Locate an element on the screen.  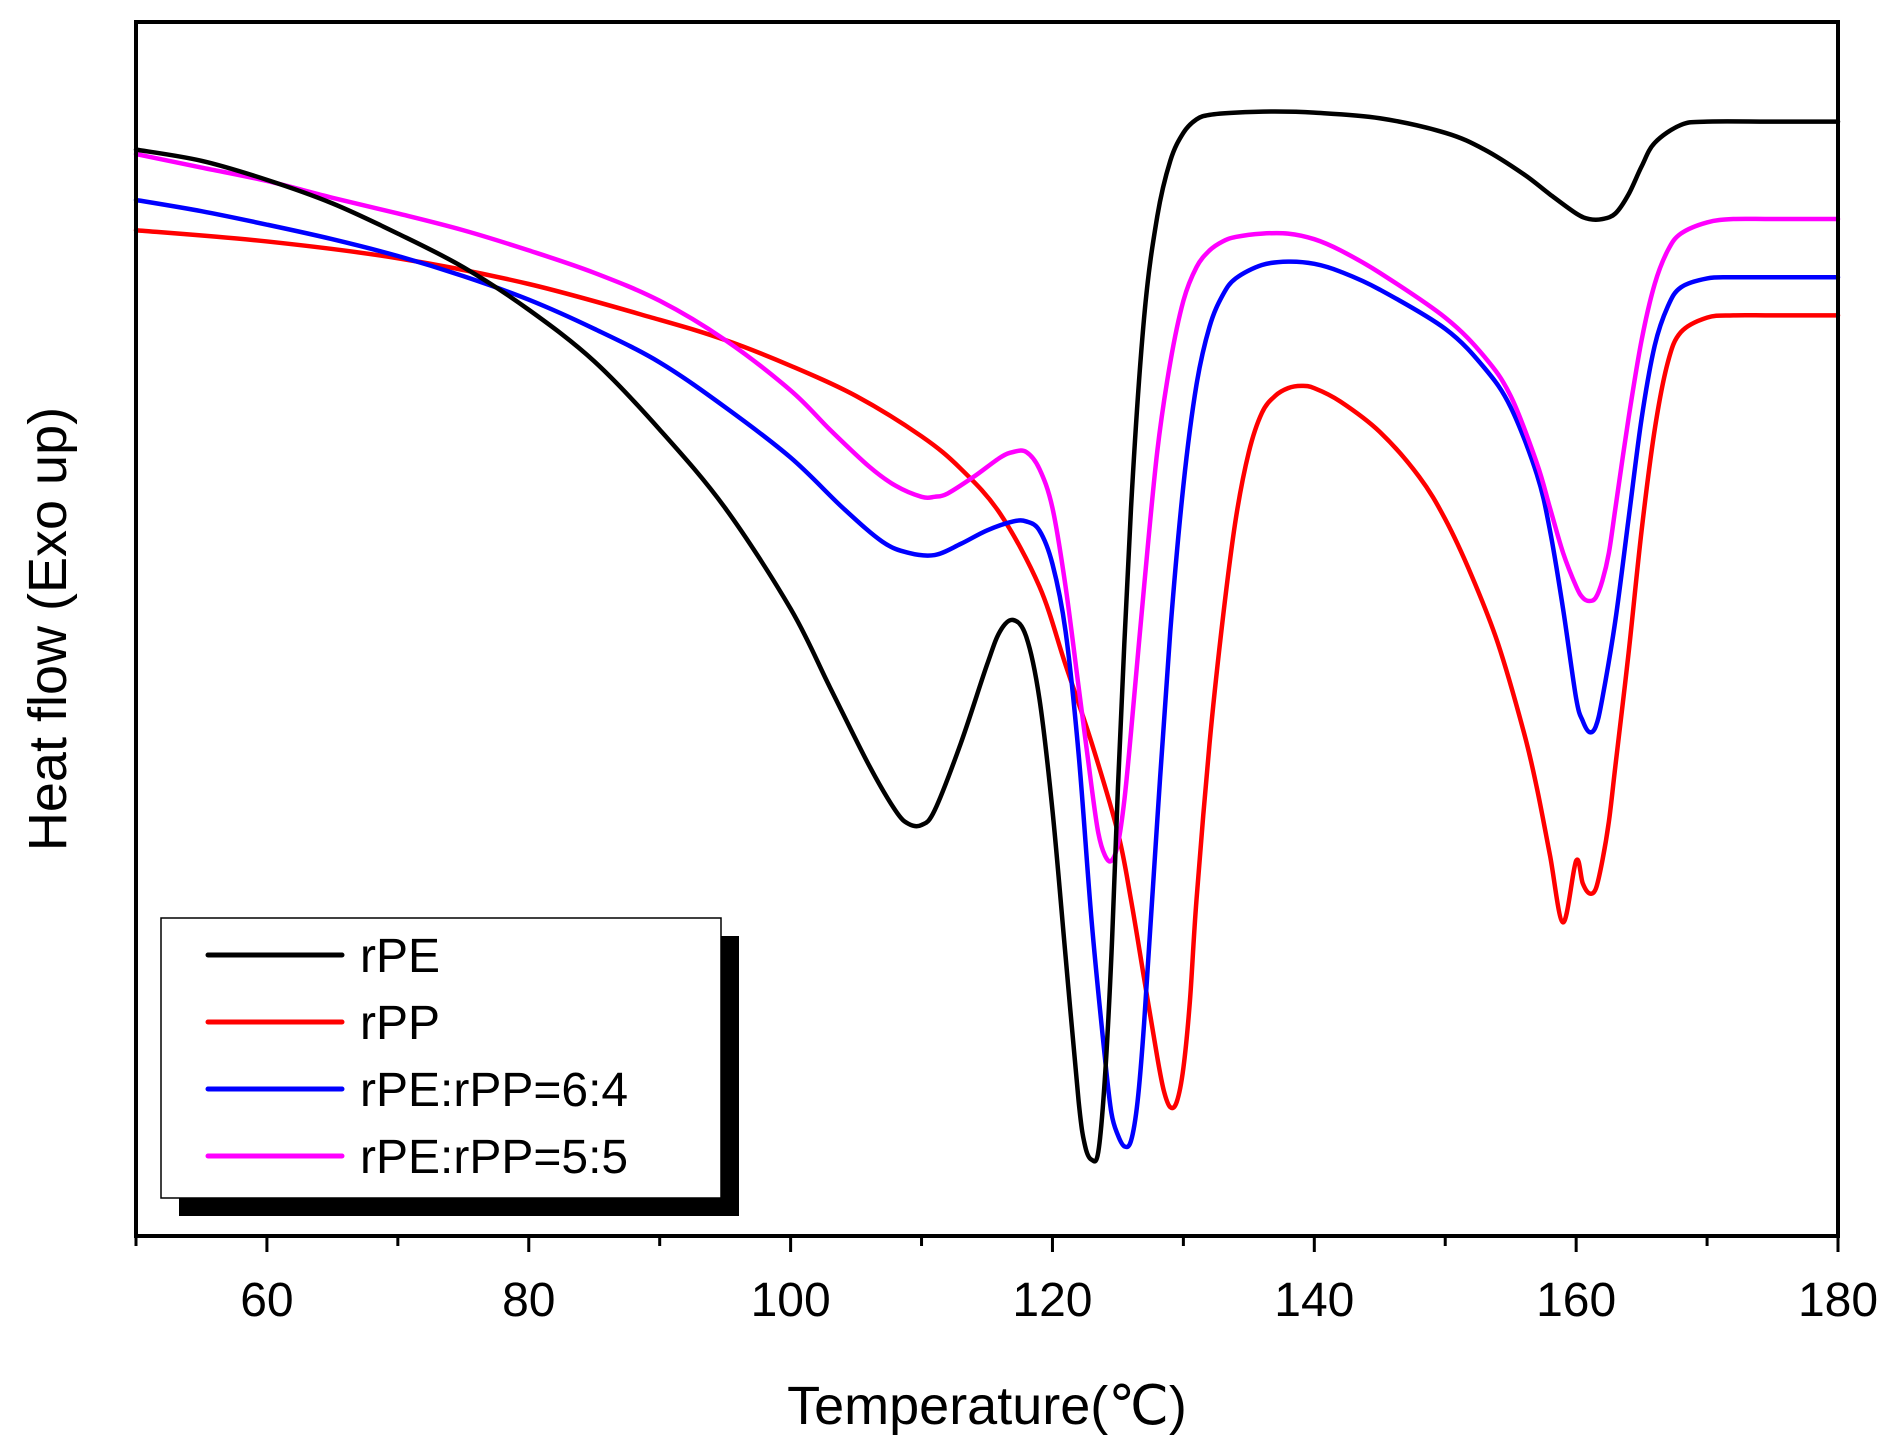
x-tick-label: 160 is located at coordinates (1576, 1300).